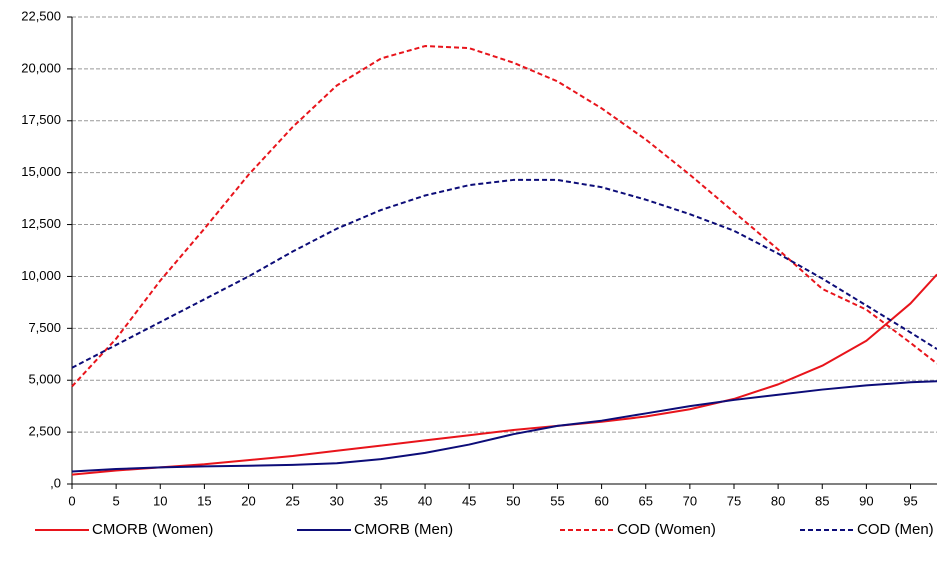 The width and height of the screenshot is (937, 571). I want to click on x-tick-label: 65, so click(645, 500).